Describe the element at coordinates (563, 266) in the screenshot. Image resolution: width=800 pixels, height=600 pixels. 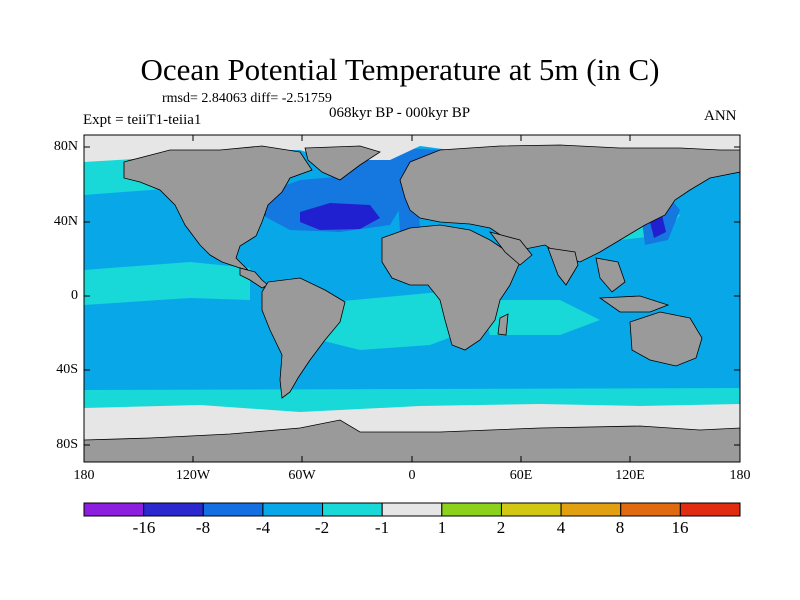
I see `land-india` at that location.